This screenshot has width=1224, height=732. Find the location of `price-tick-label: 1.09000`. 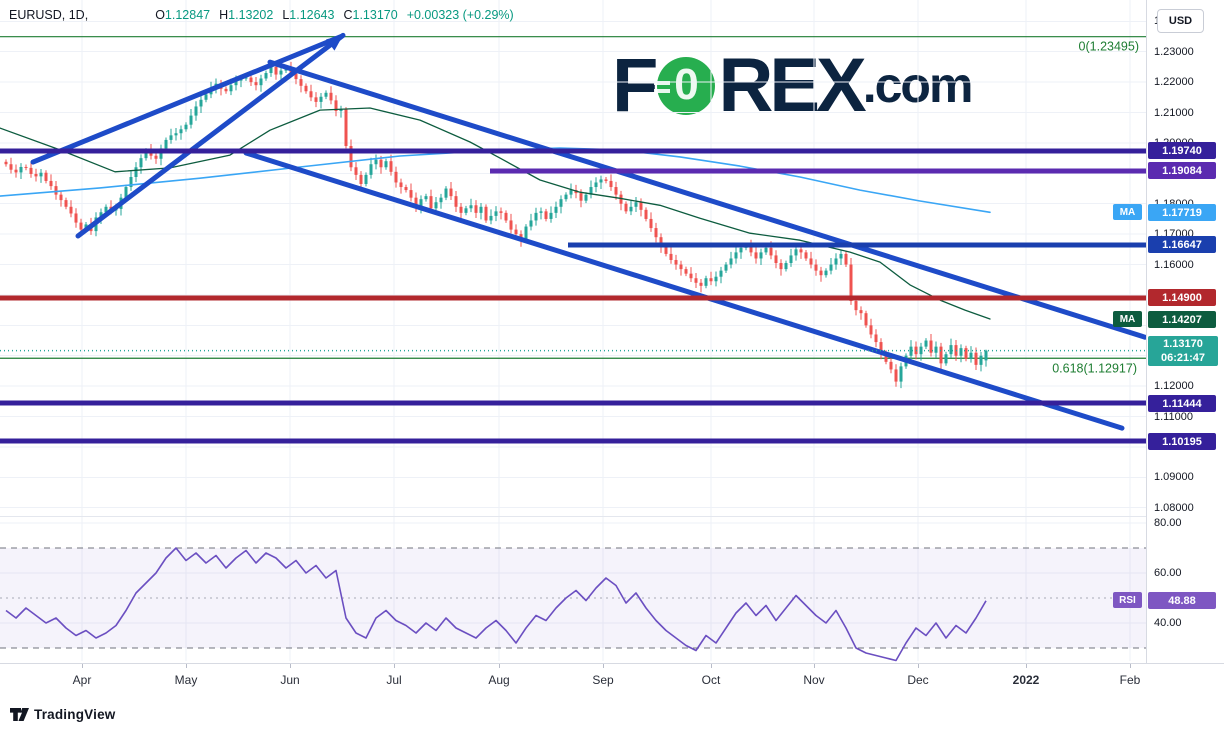

price-tick-label: 1.09000 is located at coordinates (1174, 477).